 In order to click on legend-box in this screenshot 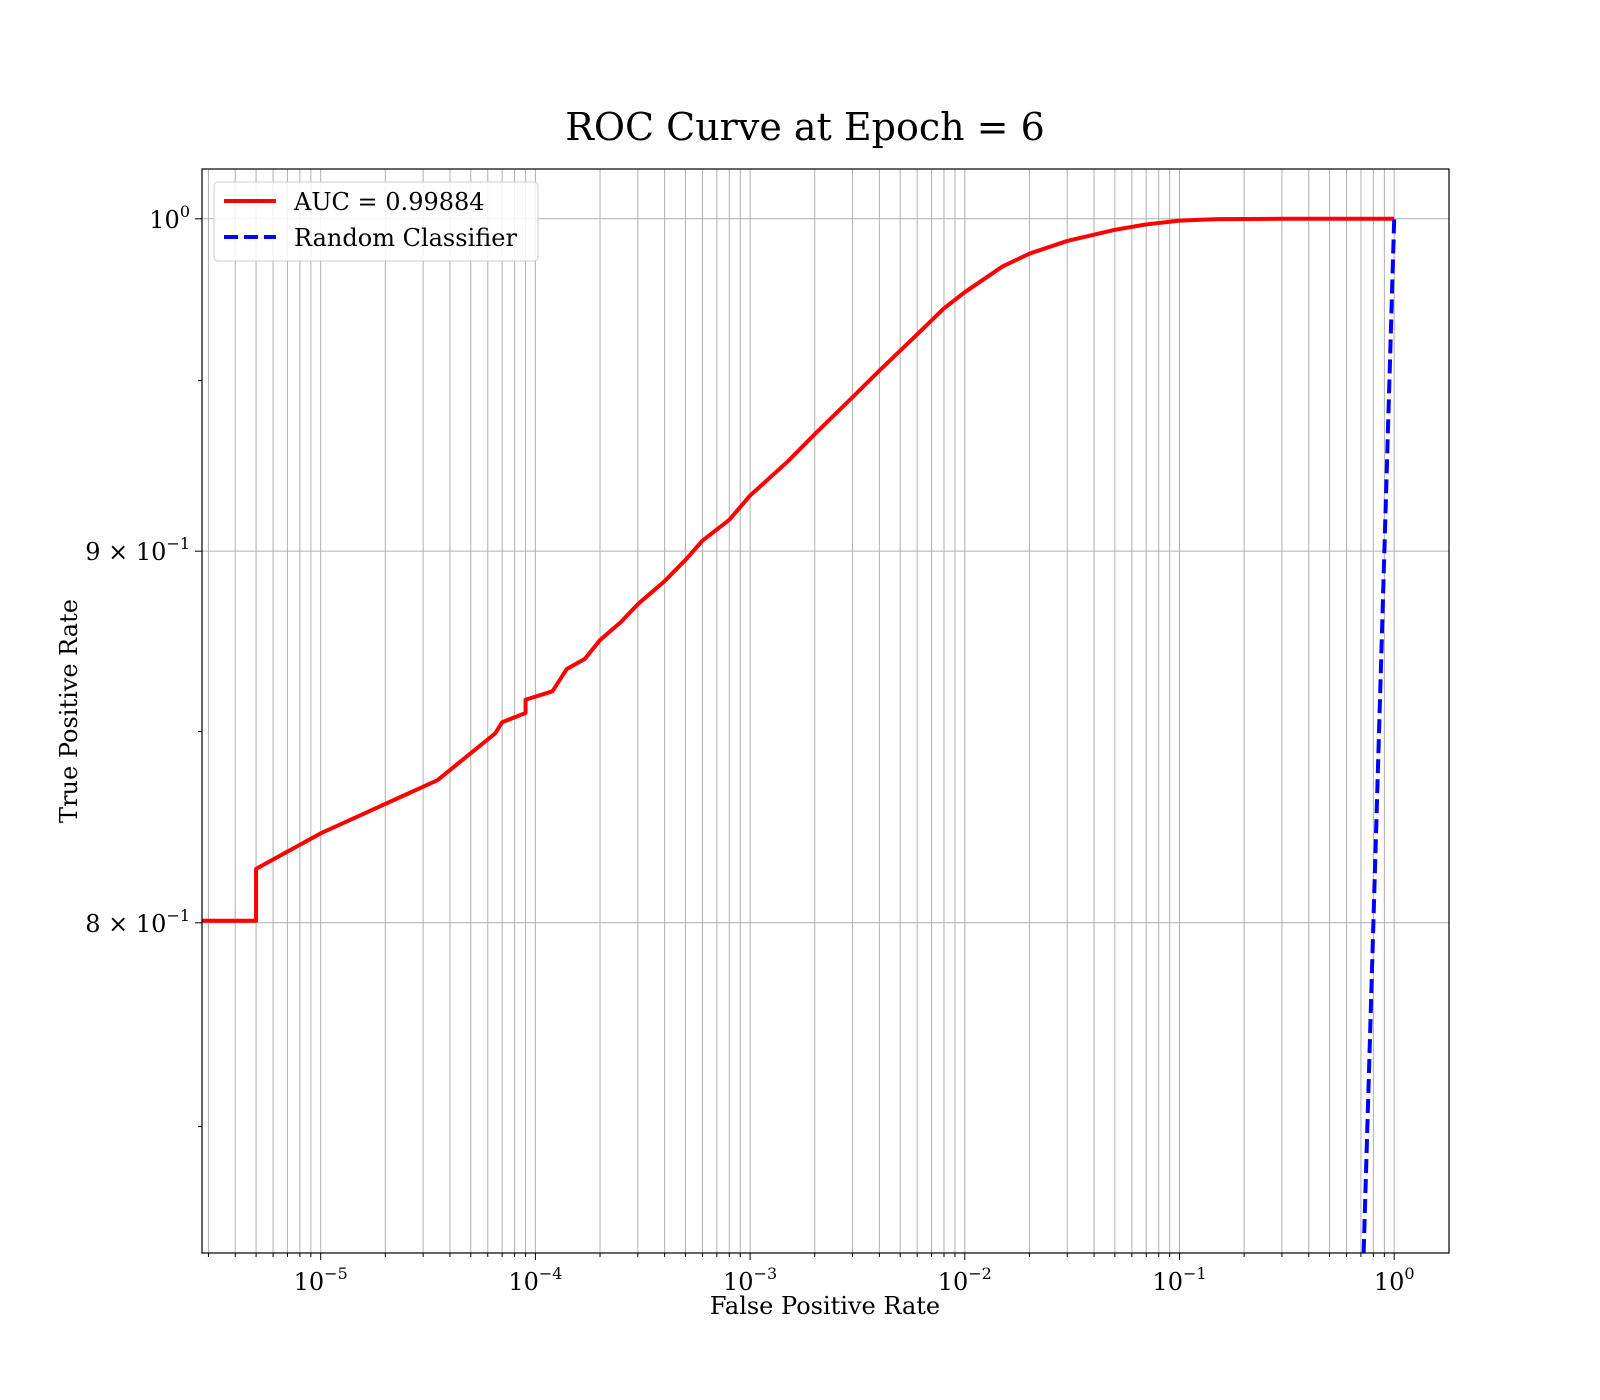, I will do `click(376, 221)`.